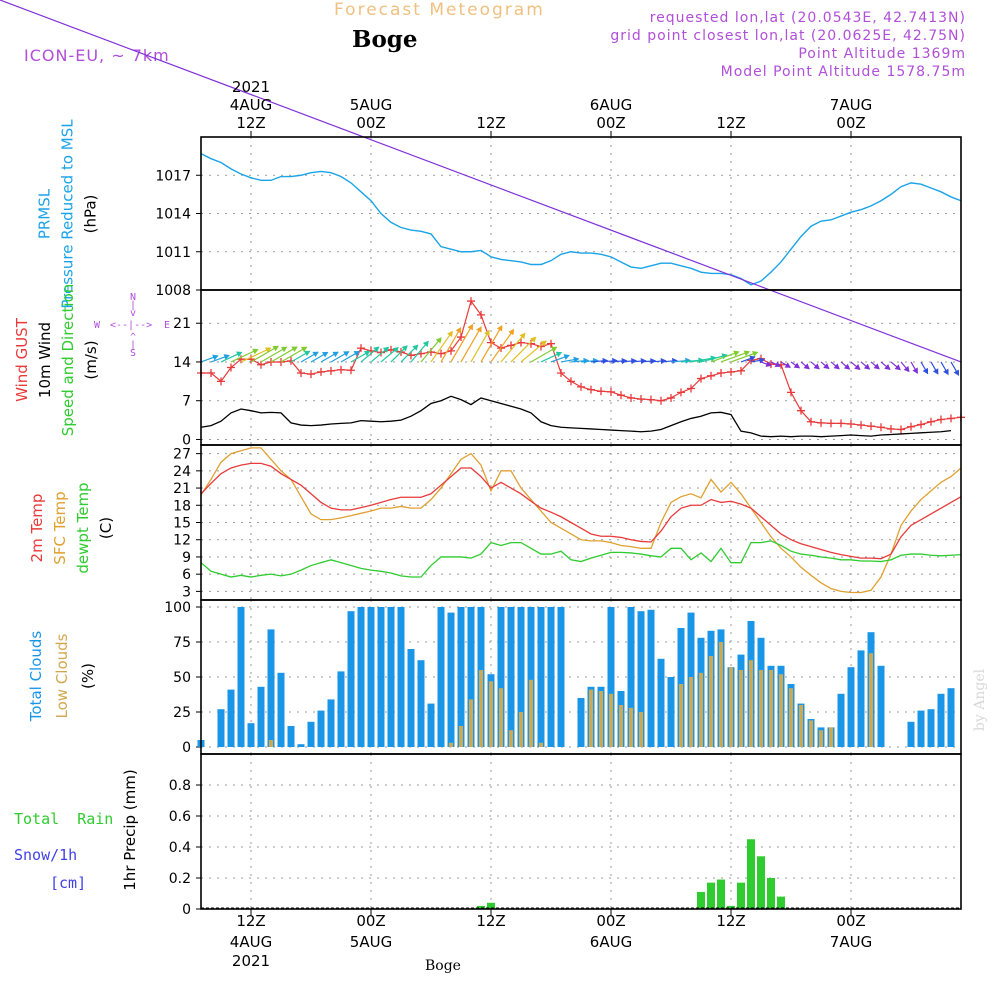 The height and width of the screenshot is (1000, 1000). I want to click on snow-label: Snow/1h, so click(46, 855).